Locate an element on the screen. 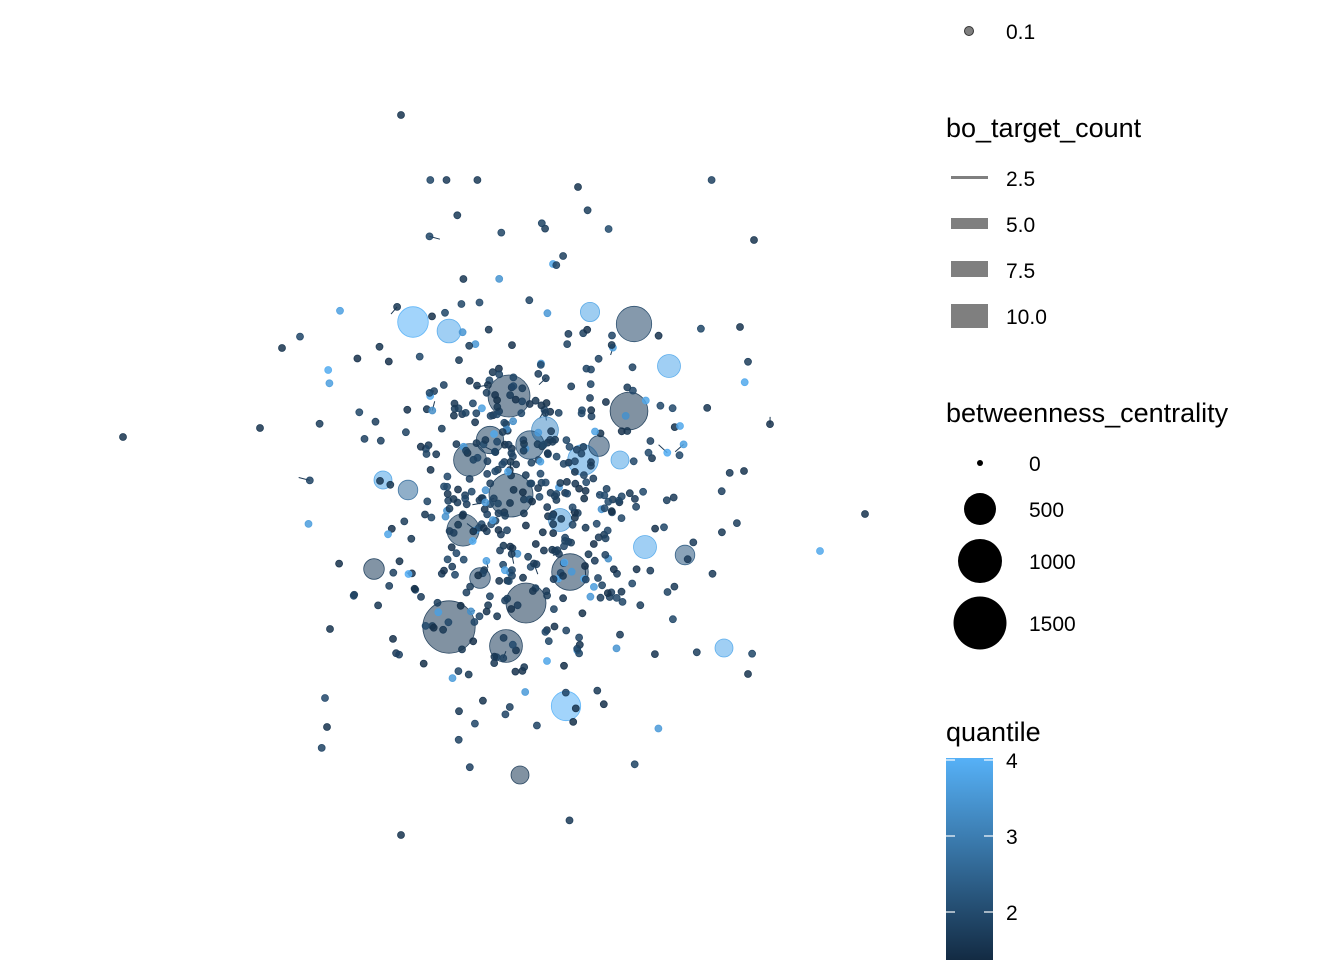  legend-betweenness-label-4: 1500 is located at coordinates (1052, 624).